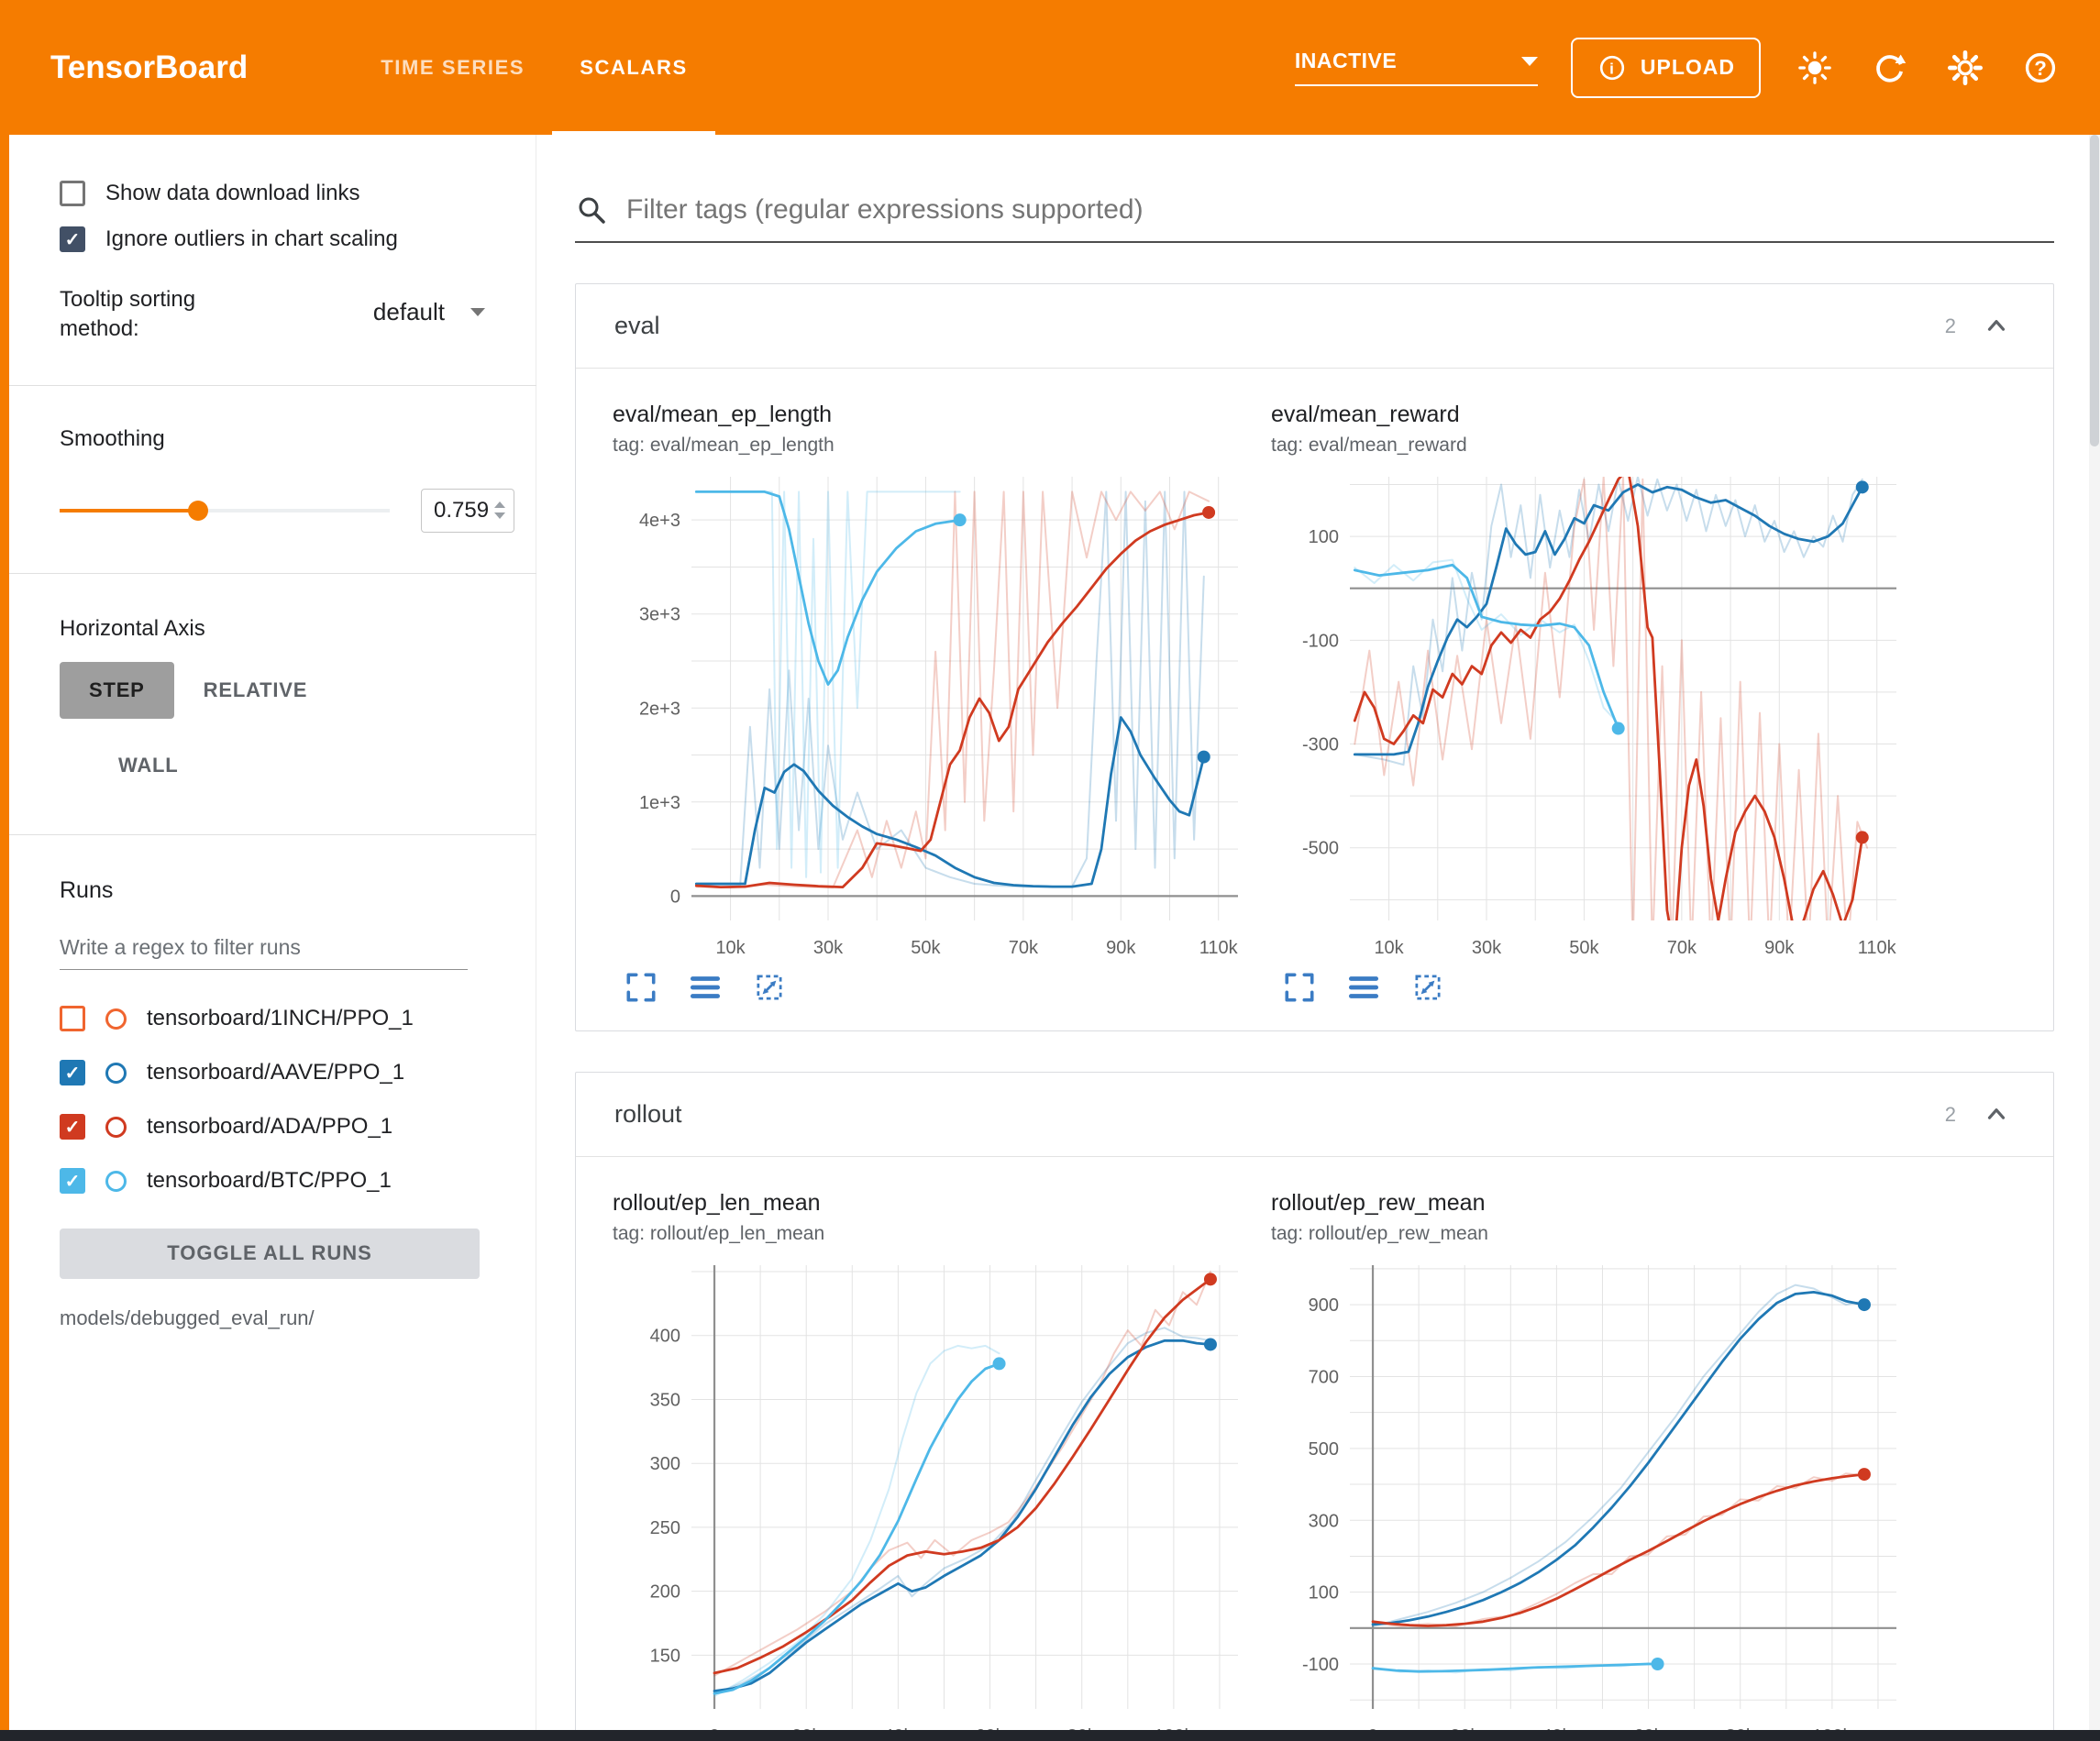  What do you see at coordinates (148, 766) in the screenshot?
I see `haxis-wall-button: WALL` at bounding box center [148, 766].